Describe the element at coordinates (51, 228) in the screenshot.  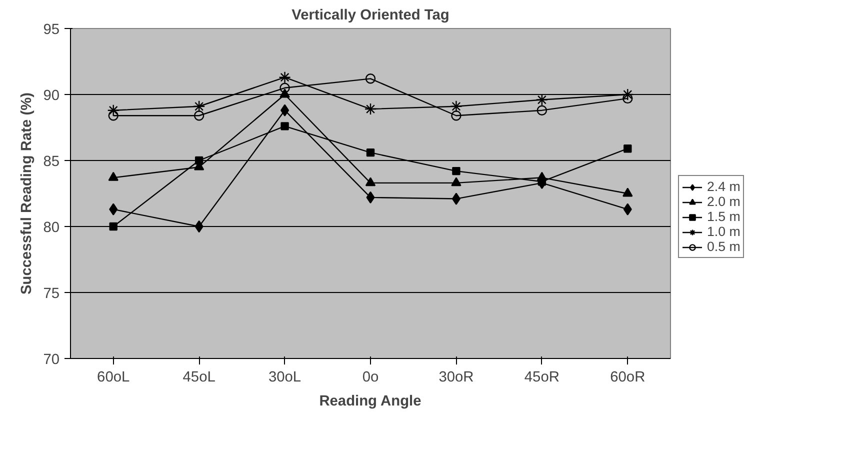
I see `y-tick-label: 80` at that location.